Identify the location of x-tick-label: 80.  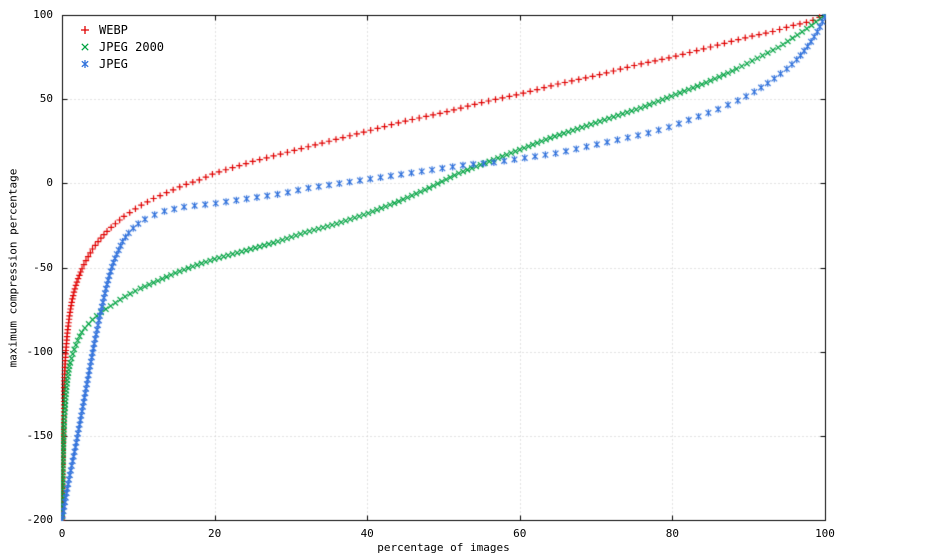
(672, 533).